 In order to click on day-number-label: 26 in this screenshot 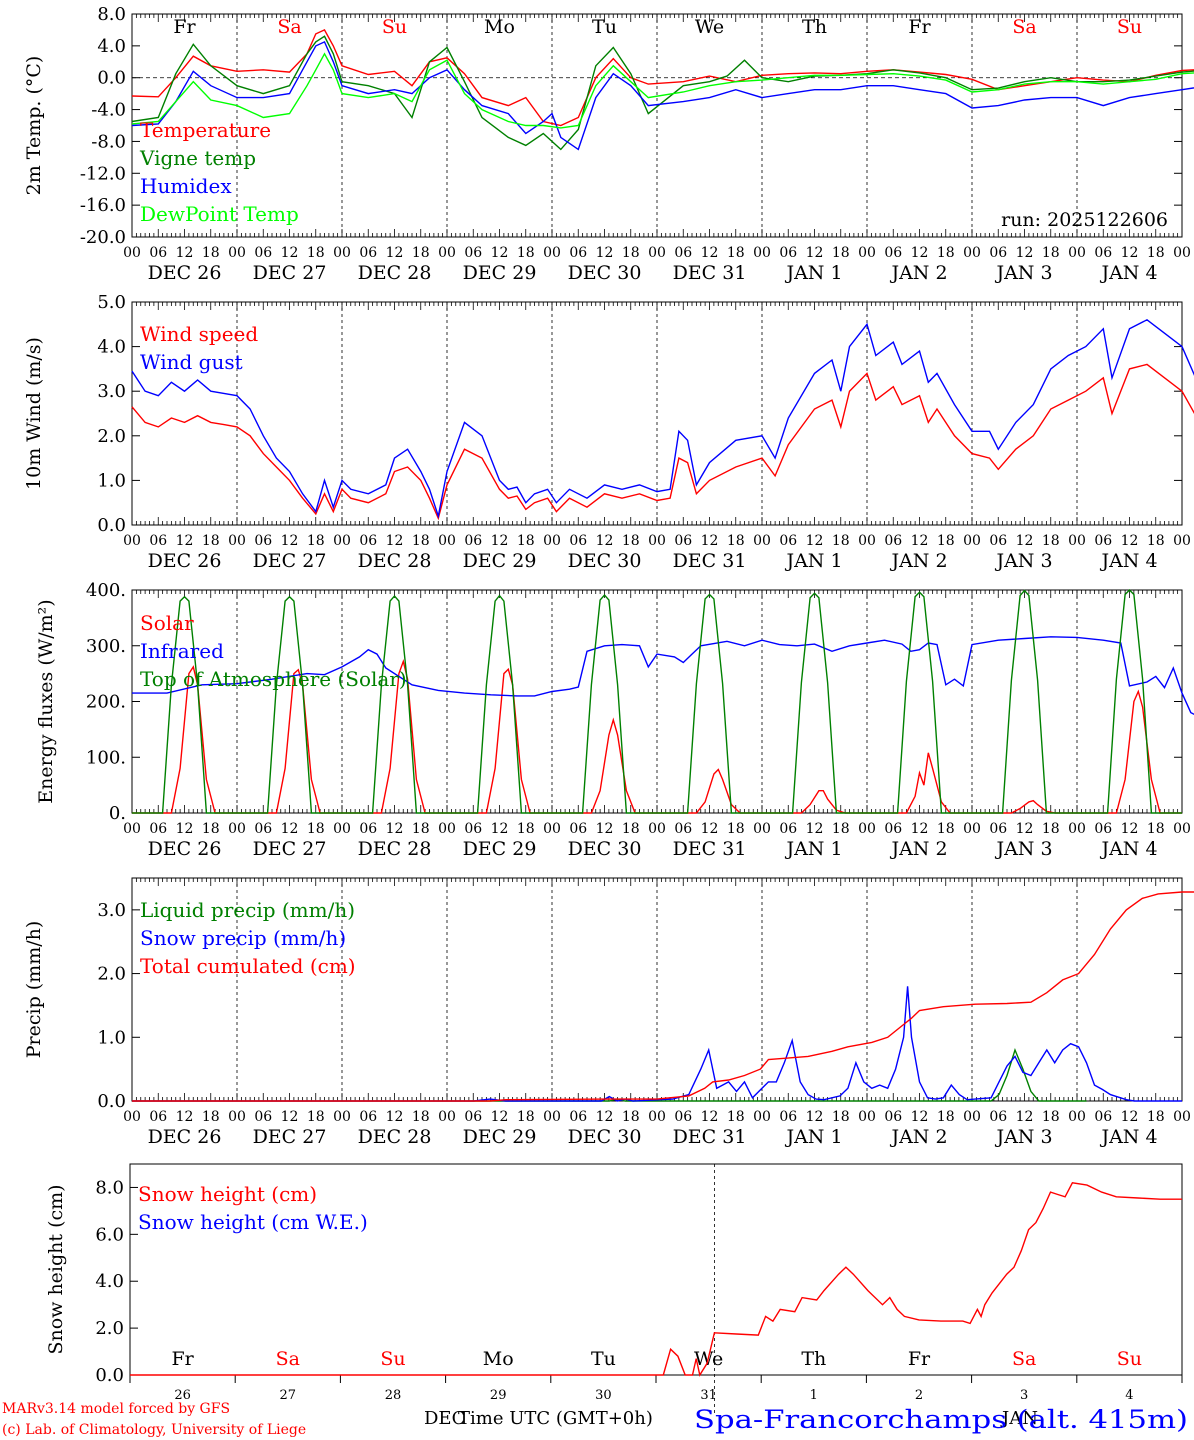, I will do `click(182, 1395)`.